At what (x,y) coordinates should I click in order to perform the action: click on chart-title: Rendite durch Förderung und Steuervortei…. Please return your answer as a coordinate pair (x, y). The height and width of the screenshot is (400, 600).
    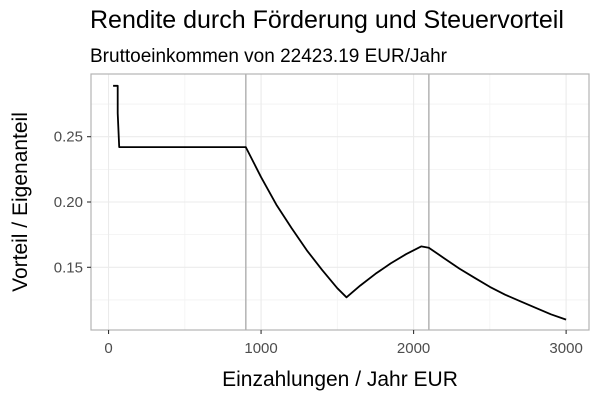
    Looking at the image, I should click on (327, 20).